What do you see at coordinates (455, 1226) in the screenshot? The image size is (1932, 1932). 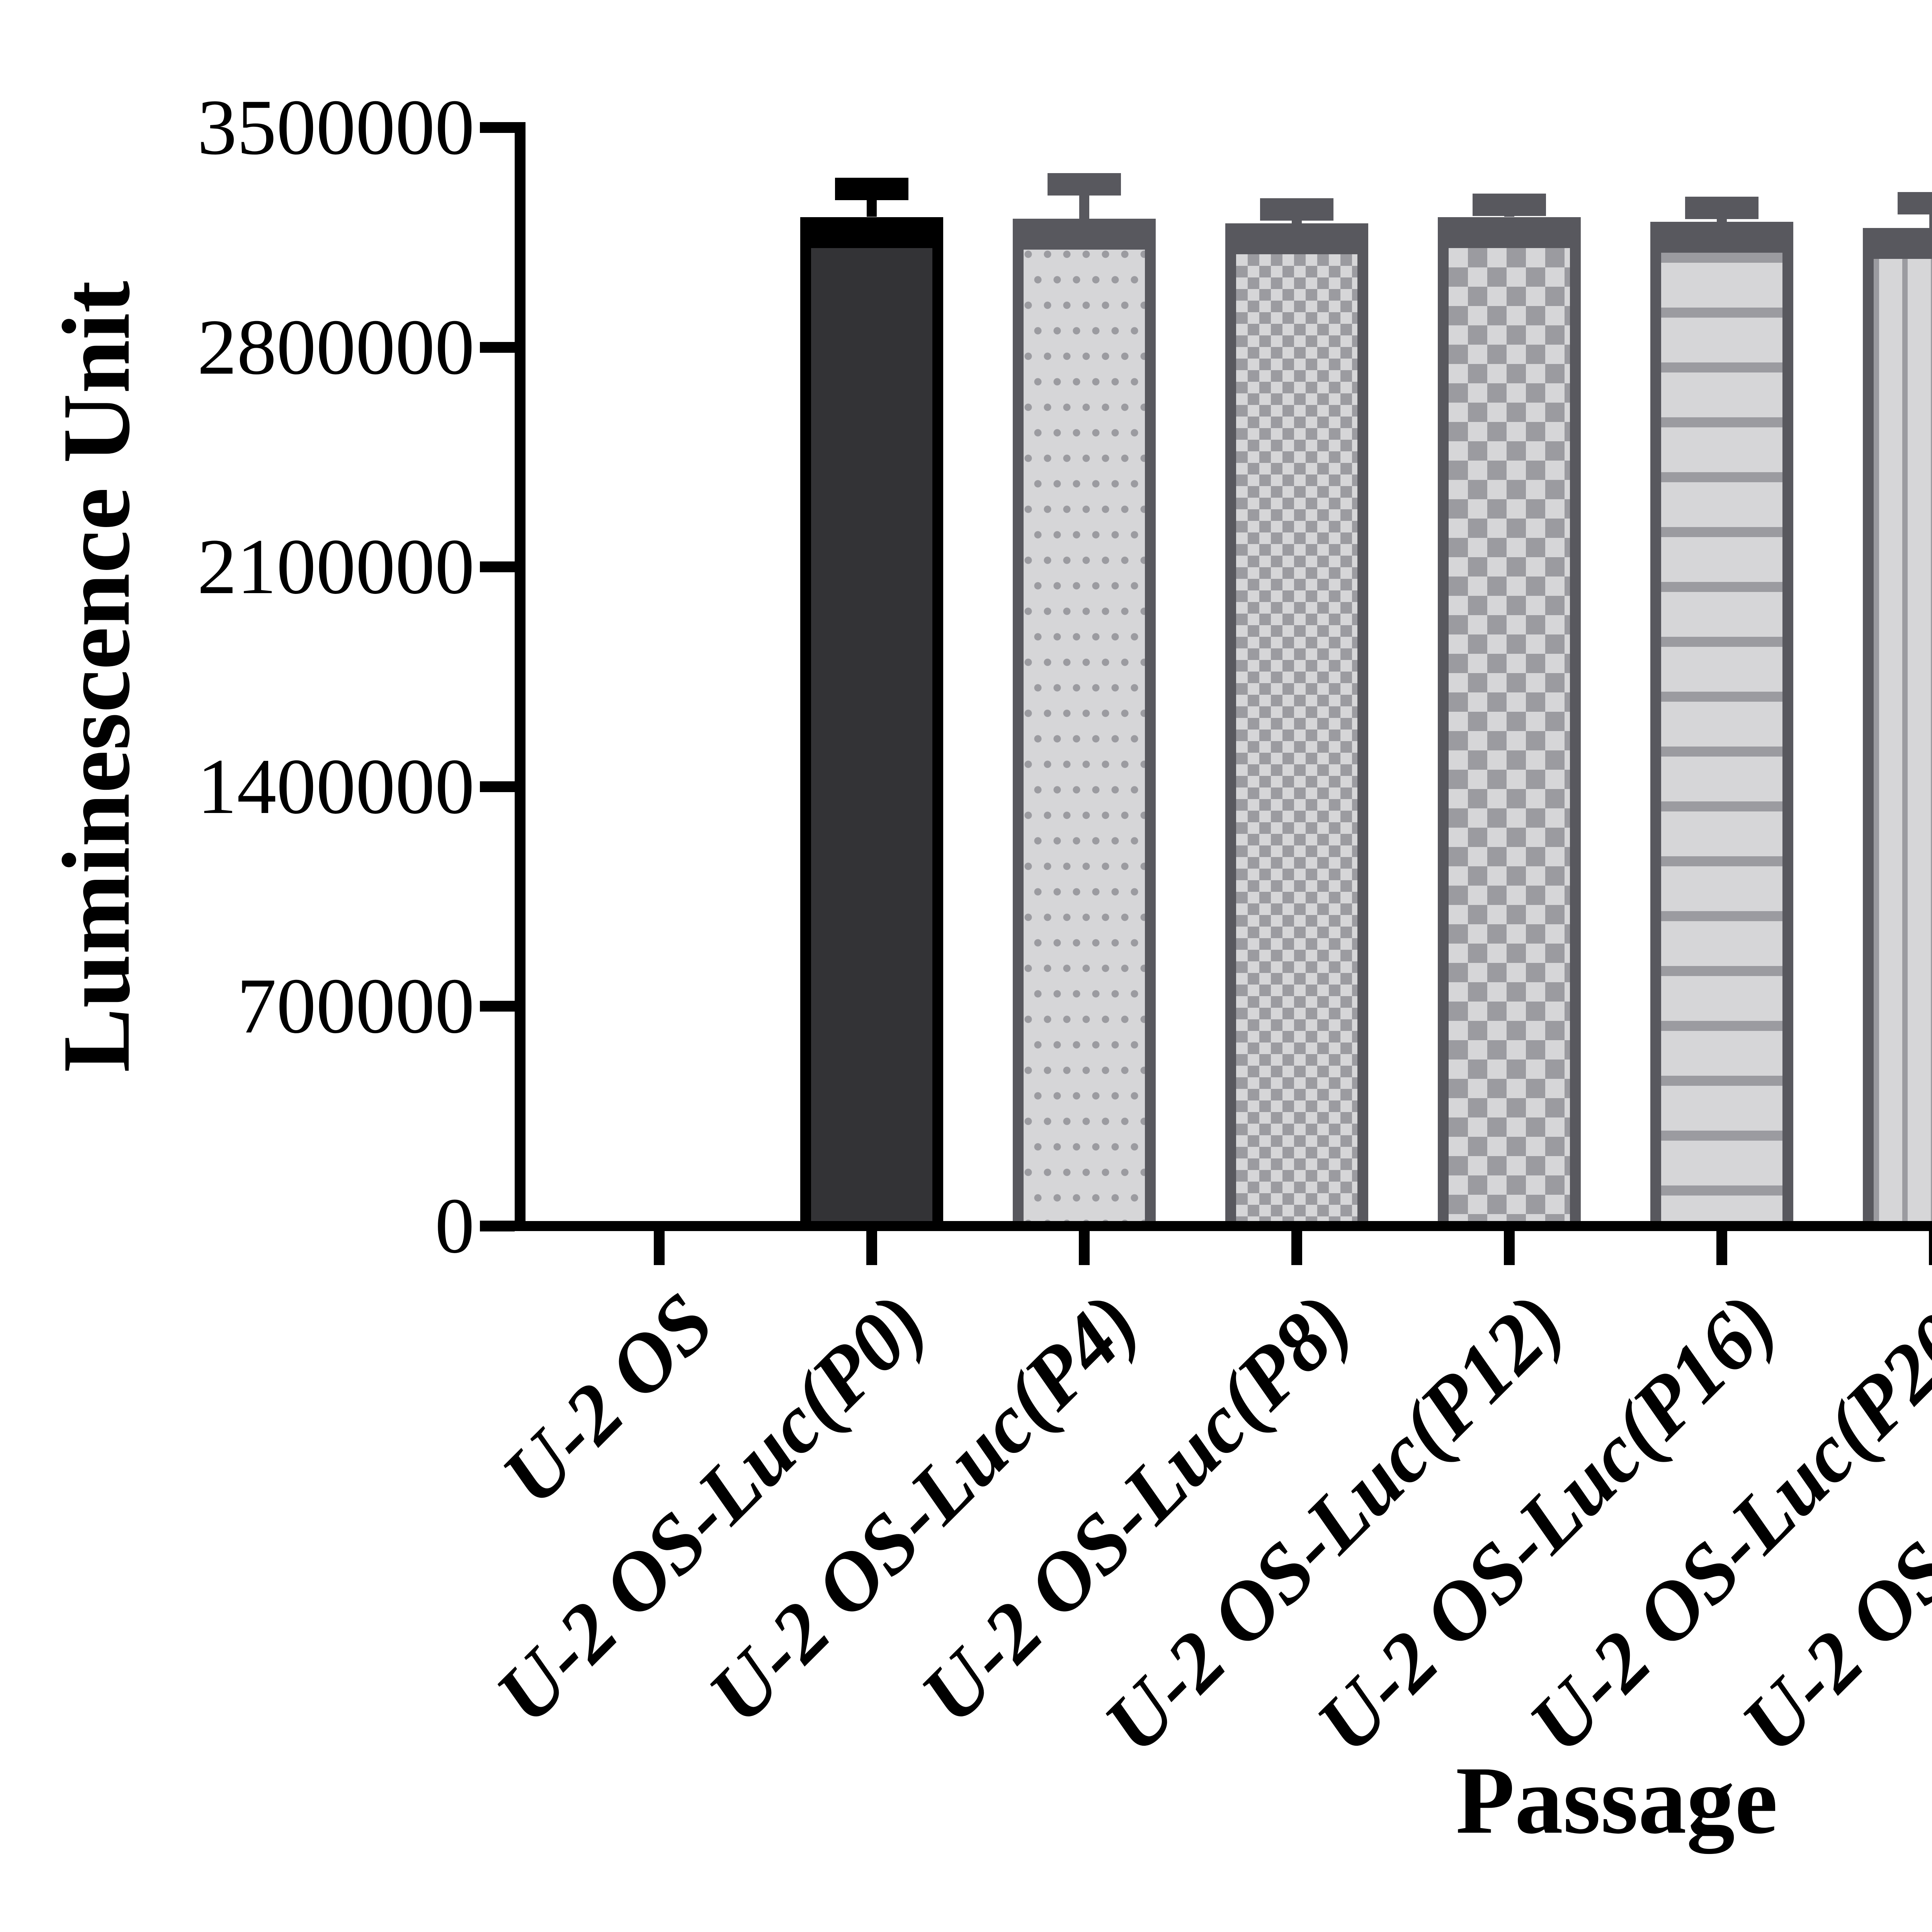 I see `y-tick-label: 0` at bounding box center [455, 1226].